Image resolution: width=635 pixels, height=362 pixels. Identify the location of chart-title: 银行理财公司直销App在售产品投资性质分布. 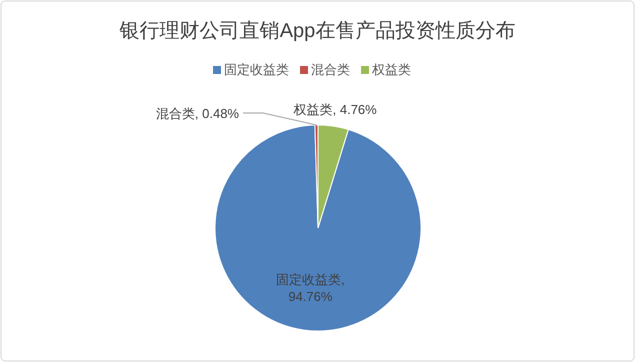
(317, 31).